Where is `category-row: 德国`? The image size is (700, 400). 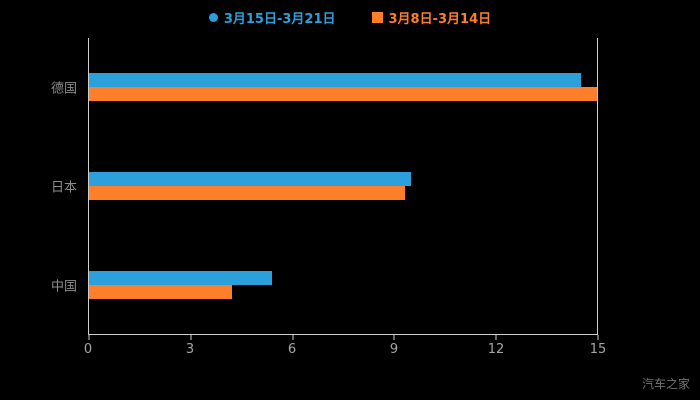 category-row: 德国 is located at coordinates (324, 87).